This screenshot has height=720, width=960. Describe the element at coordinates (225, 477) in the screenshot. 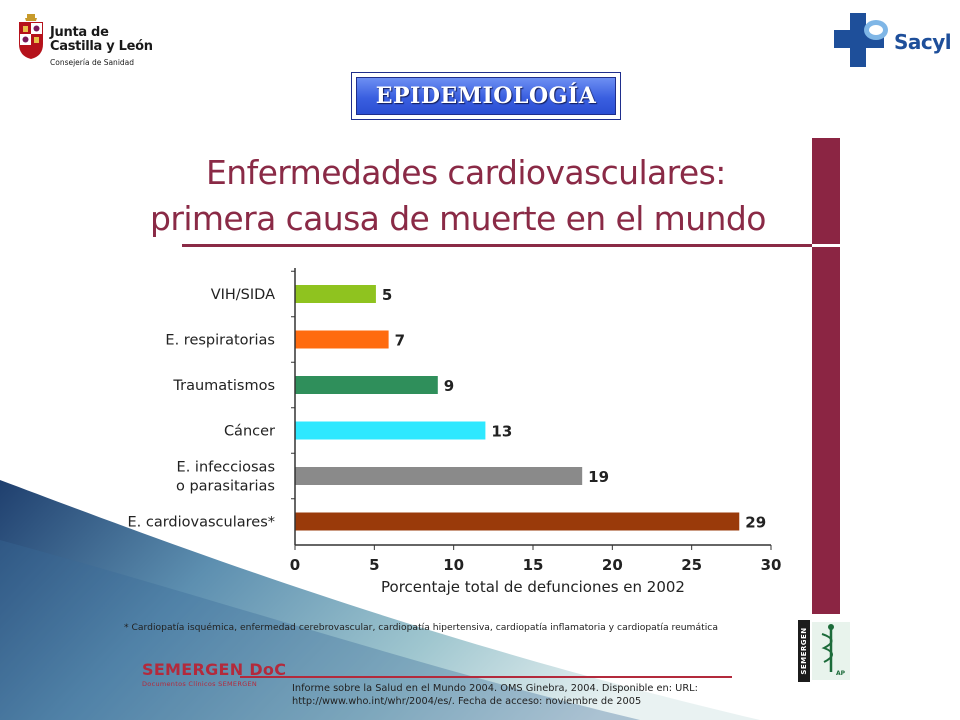

I see `category-label: E. infecciosas o parasitarias` at that location.